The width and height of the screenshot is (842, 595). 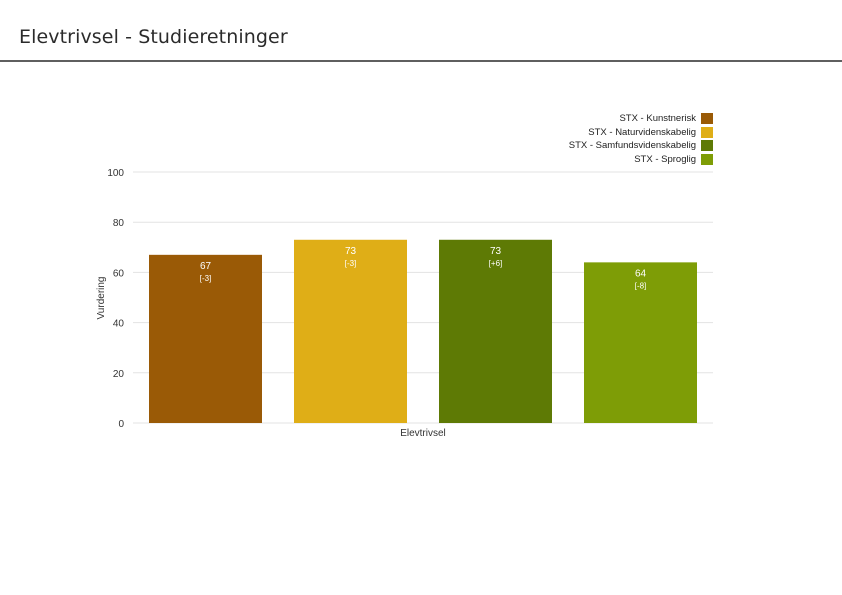 What do you see at coordinates (583, 133) in the screenshot?
I see `legend-item: STX - Naturvidenskabelig` at bounding box center [583, 133].